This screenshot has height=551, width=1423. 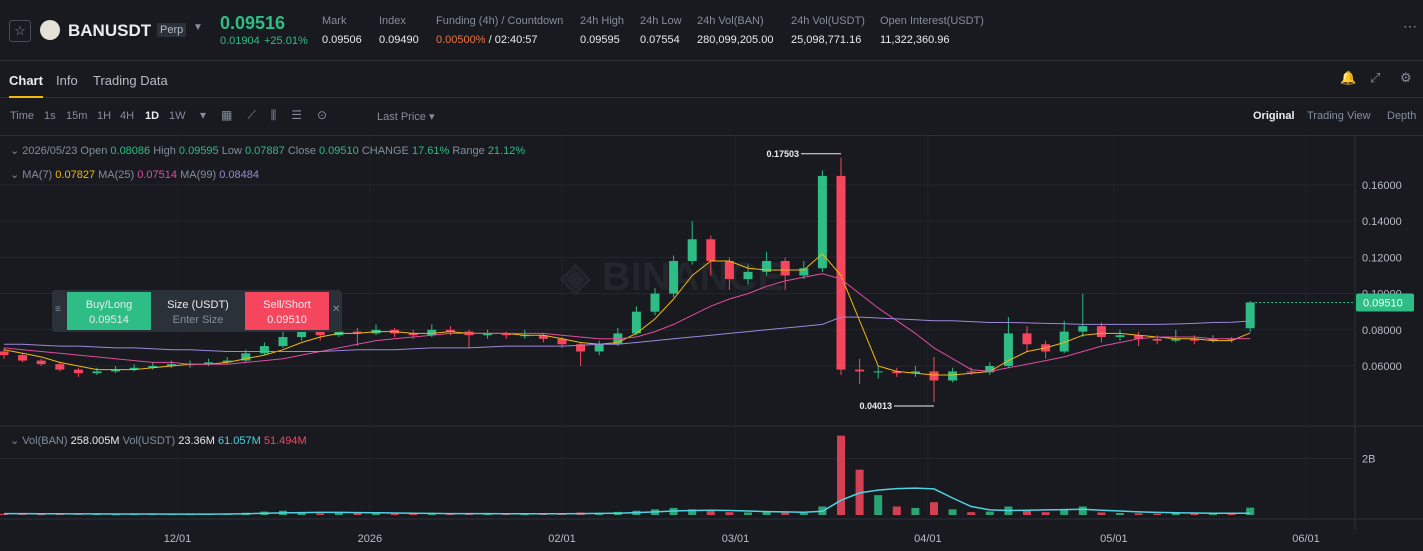 I want to click on buy-button: Buy/Long 0.09514, so click(x=109, y=311).